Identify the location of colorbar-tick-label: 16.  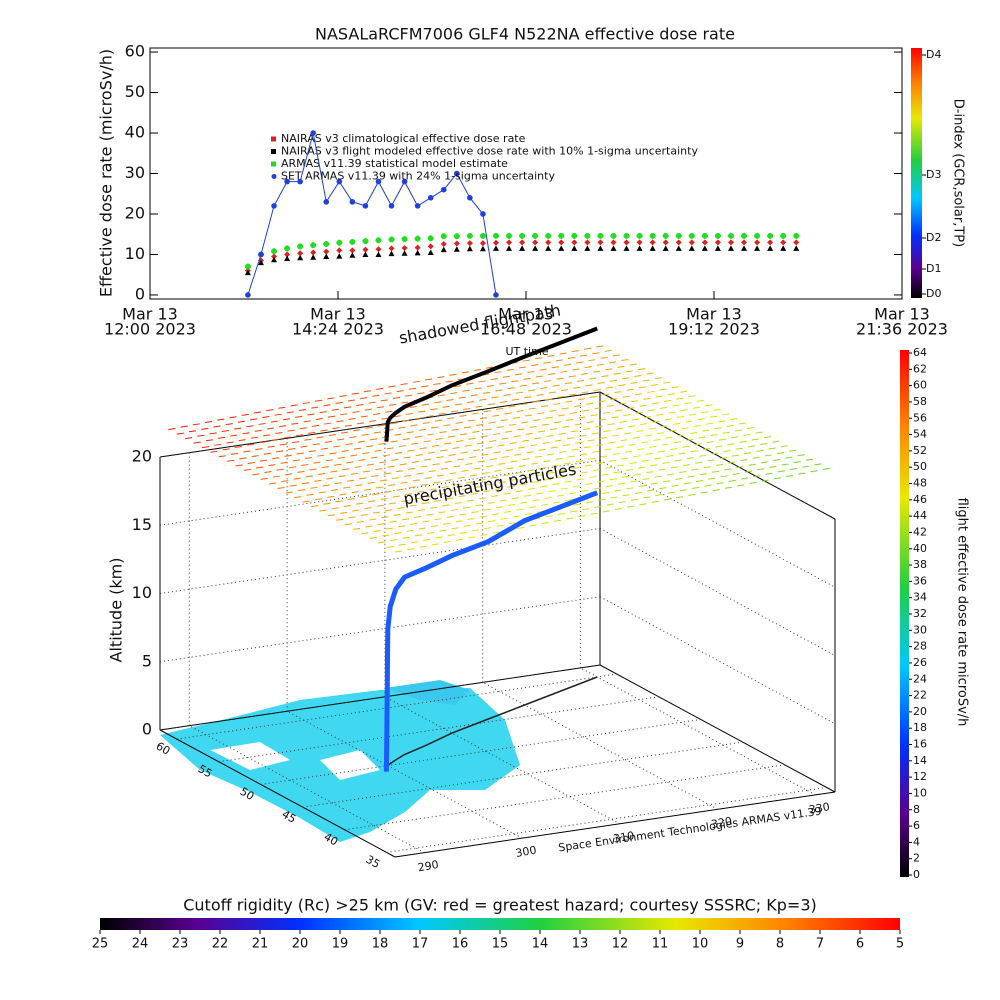
(920, 744).